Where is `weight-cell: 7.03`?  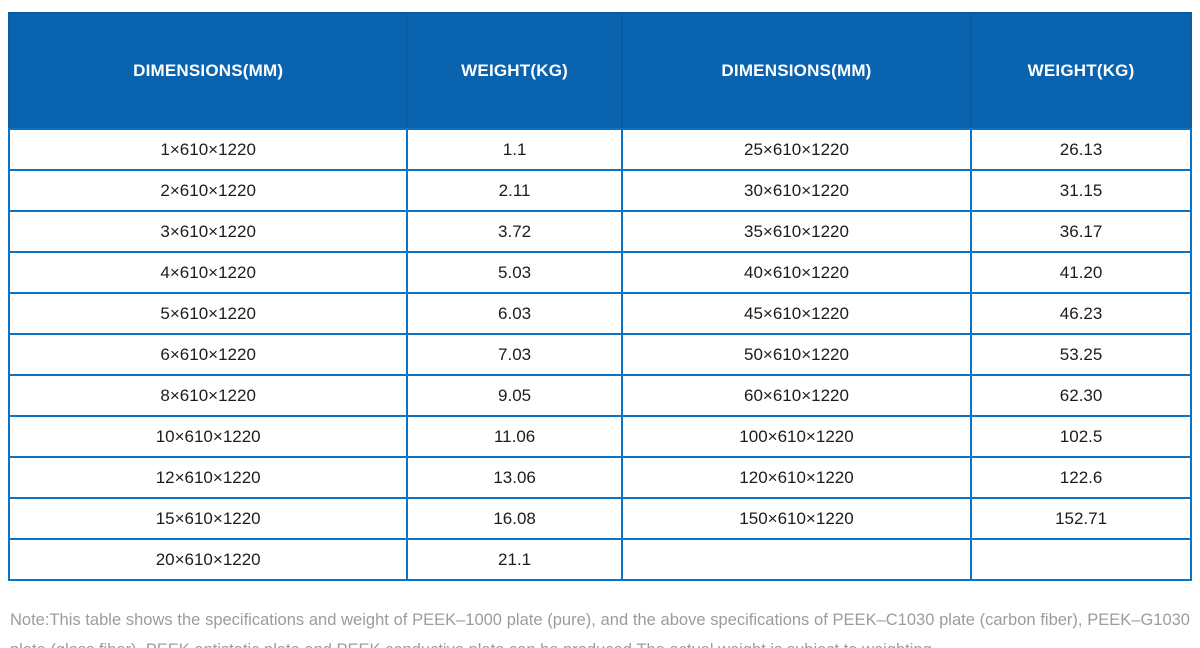
weight-cell: 7.03 is located at coordinates (514, 354).